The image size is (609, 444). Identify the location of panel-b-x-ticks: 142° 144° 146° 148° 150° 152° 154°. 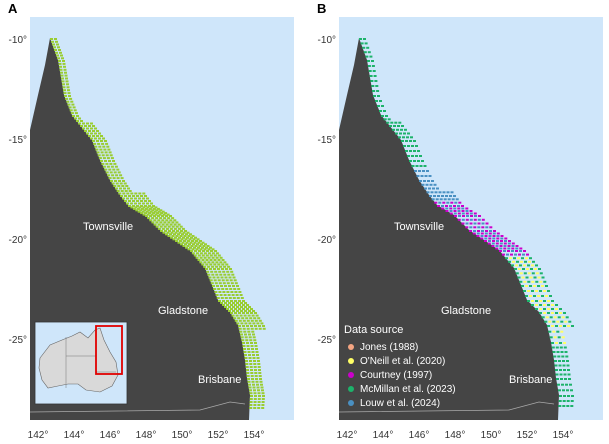
(455, 435).